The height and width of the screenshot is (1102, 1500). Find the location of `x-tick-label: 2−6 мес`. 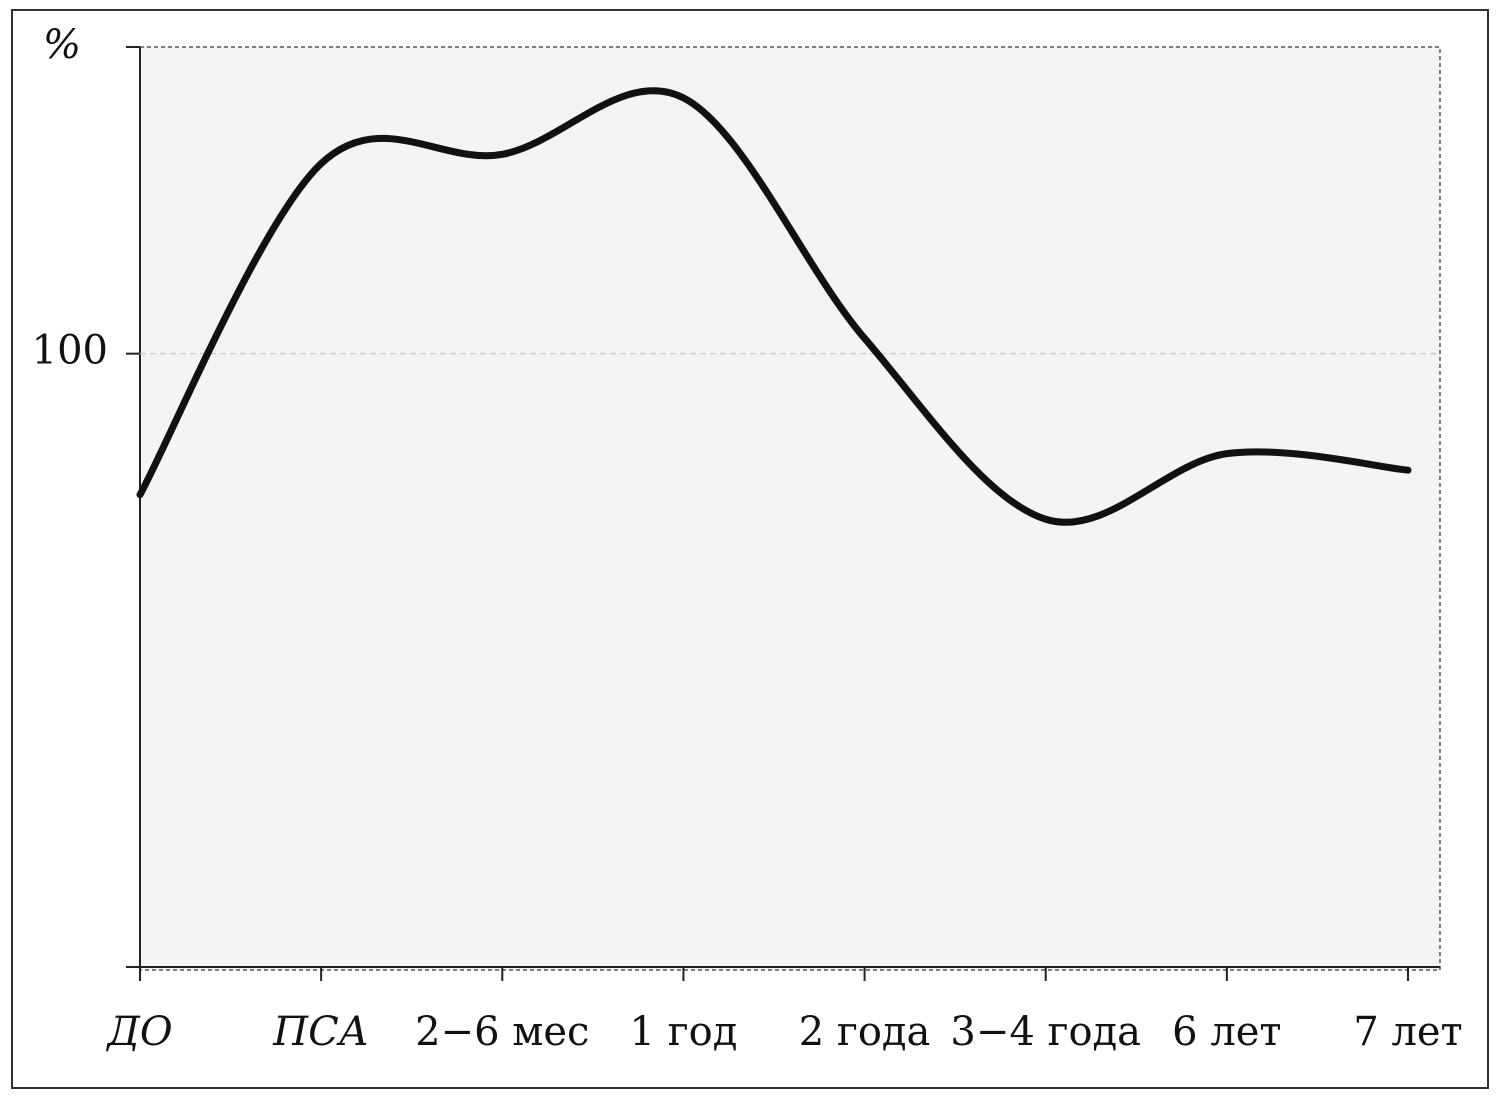

x-tick-label: 2−6 мес is located at coordinates (502, 1032).